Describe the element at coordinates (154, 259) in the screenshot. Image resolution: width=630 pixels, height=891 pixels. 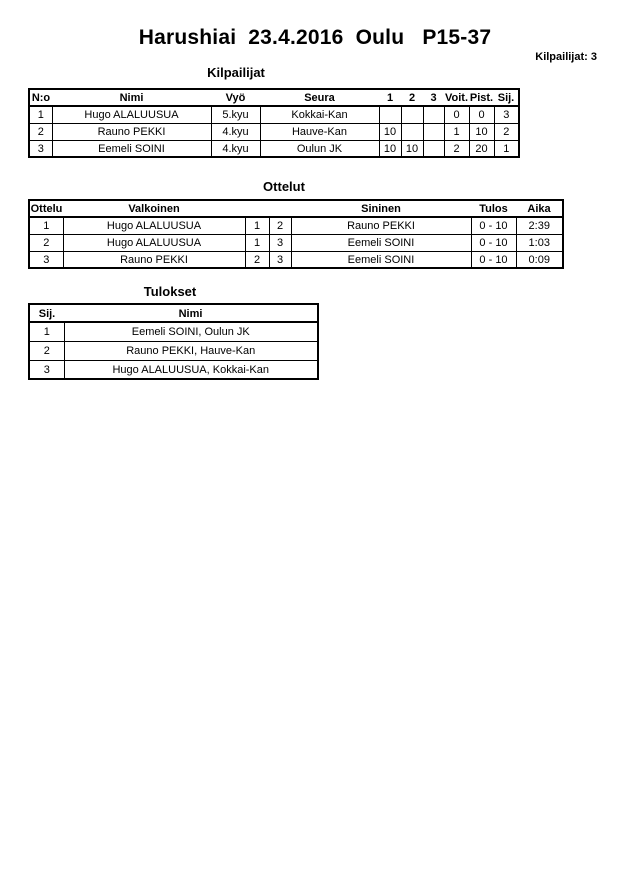
I see `cell-white-name: Rauno PEKKI` at that location.